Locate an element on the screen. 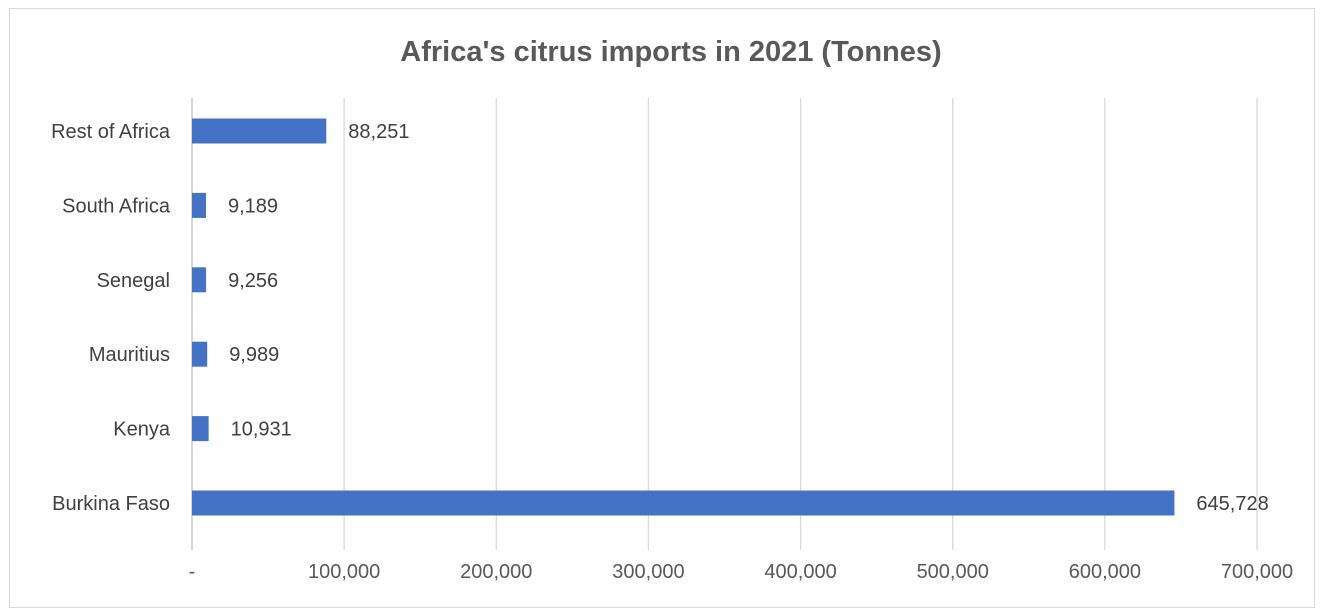 This screenshot has height=608, width=1324. data-label: 9,256 is located at coordinates (253, 281).